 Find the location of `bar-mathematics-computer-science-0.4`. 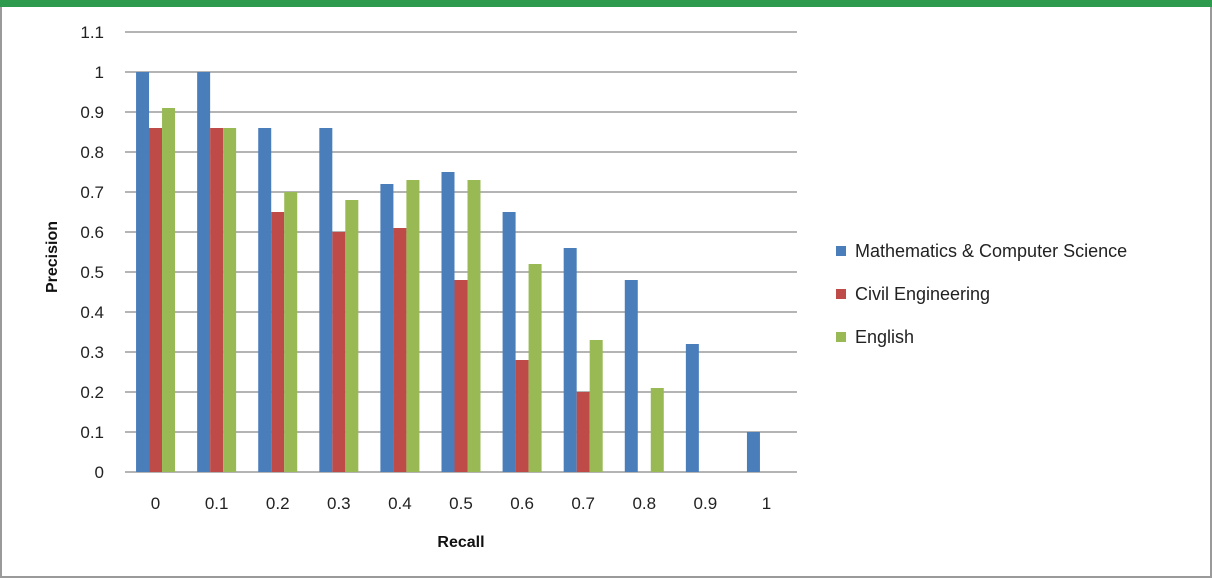

bar-mathematics-computer-science-0.4 is located at coordinates (387, 328).